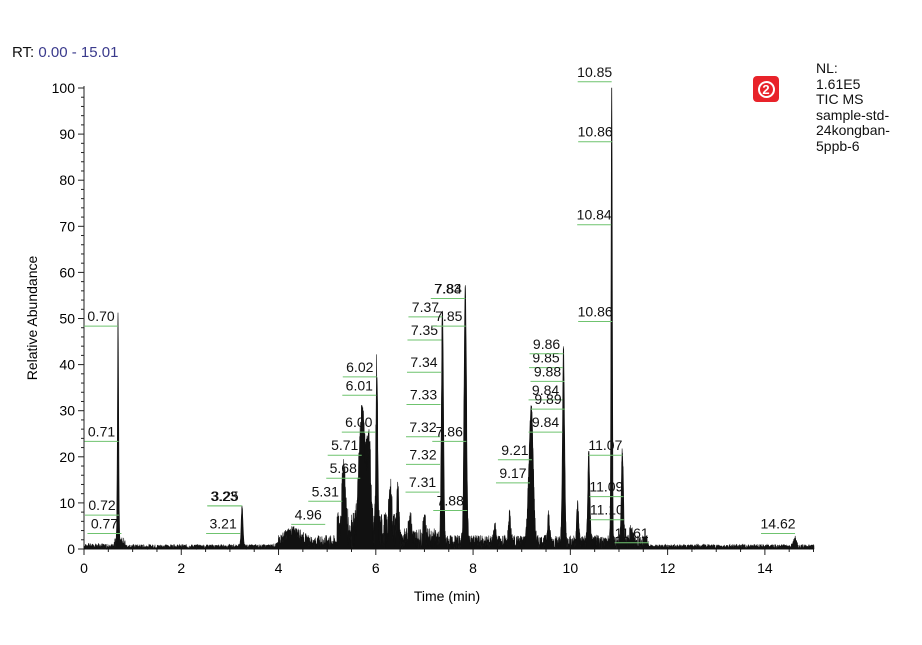 The image size is (922, 645). Describe the element at coordinates (67, 503) in the screenshot. I see `y-tick-label: 10` at that location.